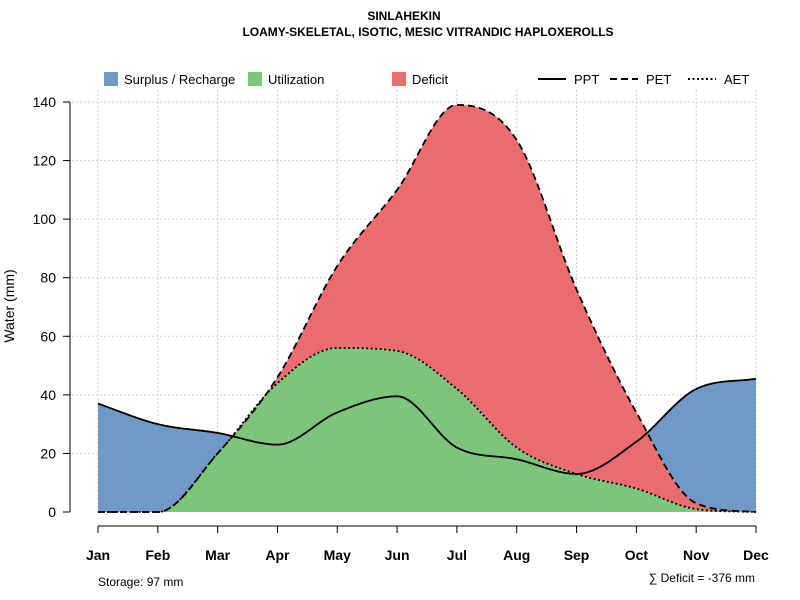  I want to click on y-axis-label: Water (mm), so click(9, 305).